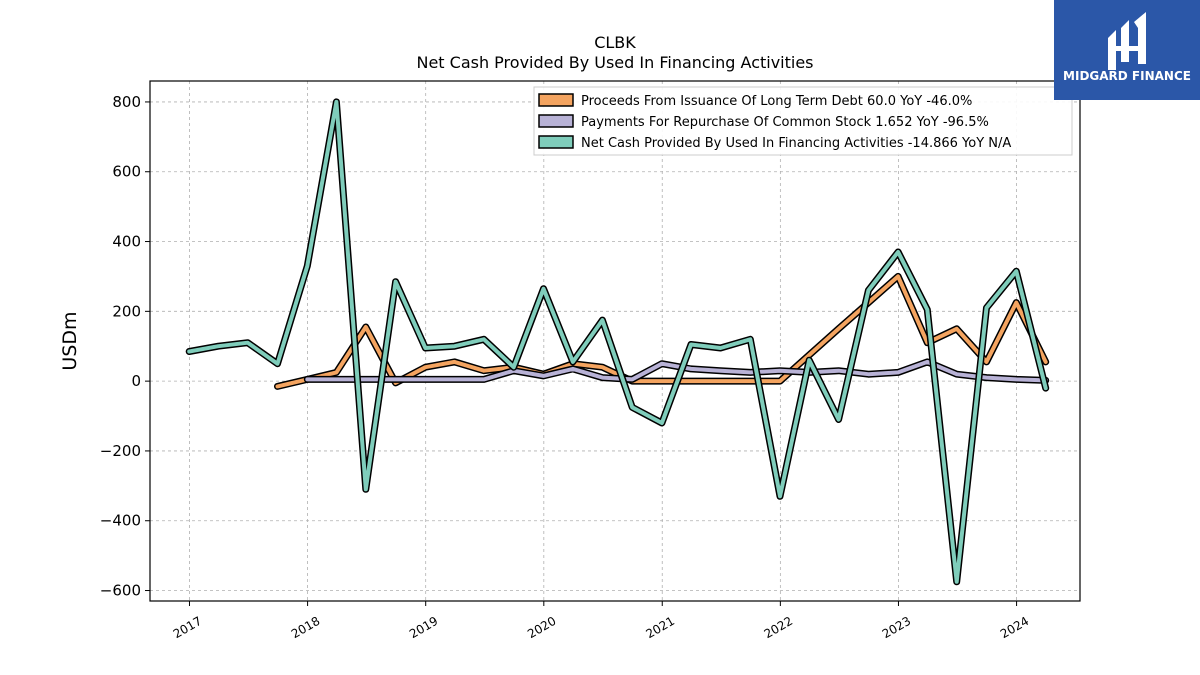  Describe the element at coordinates (120, 451) in the screenshot. I see `y-tick-label: −200` at that location.